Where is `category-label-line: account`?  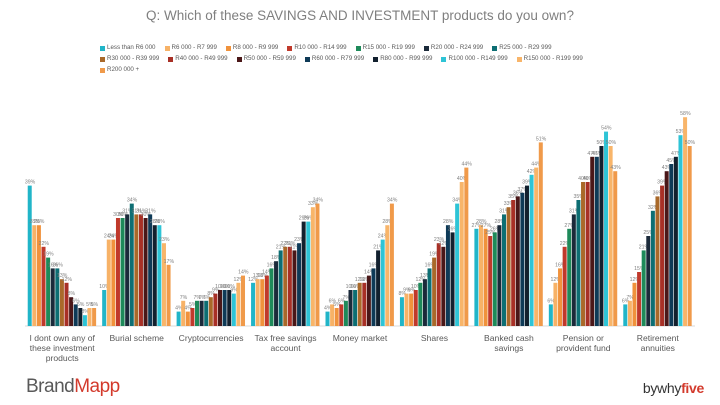 category-label-line: account is located at coordinates (286, 348).